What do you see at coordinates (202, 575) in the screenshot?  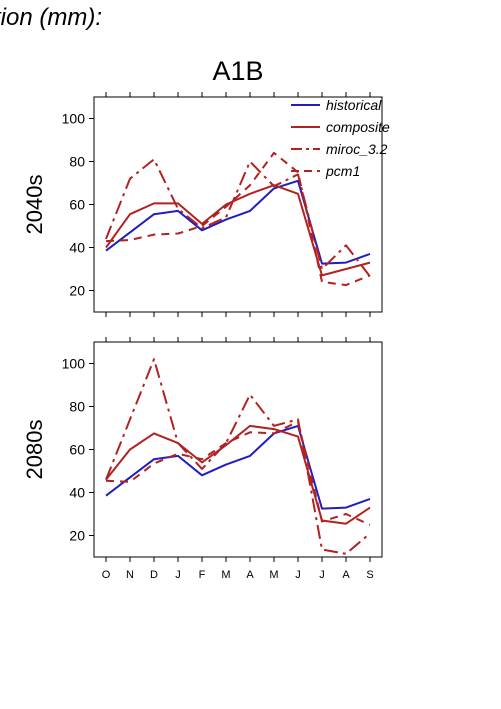 I see `x-tick-label: F` at bounding box center [202, 575].